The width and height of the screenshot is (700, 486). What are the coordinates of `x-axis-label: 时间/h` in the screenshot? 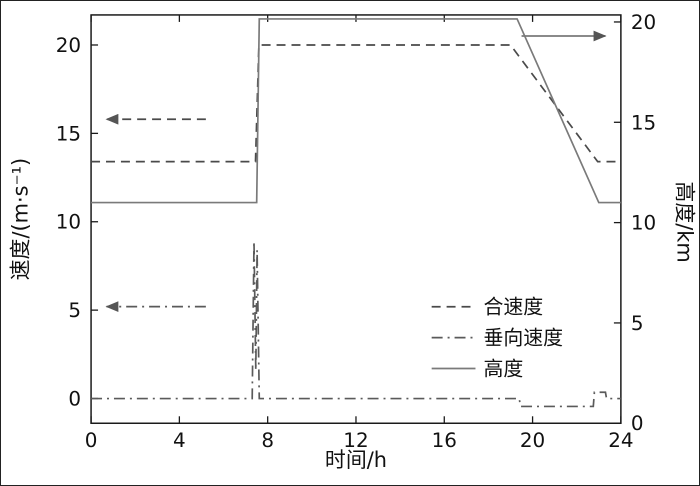 It's located at (356, 460).